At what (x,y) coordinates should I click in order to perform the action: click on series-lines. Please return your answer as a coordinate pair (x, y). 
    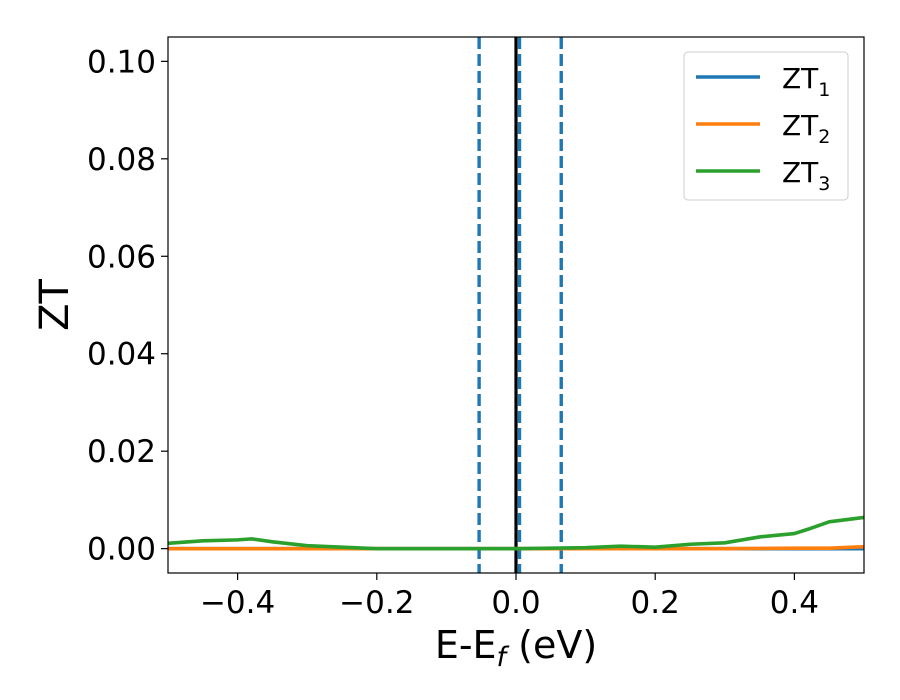
    Looking at the image, I should click on (516, 533).